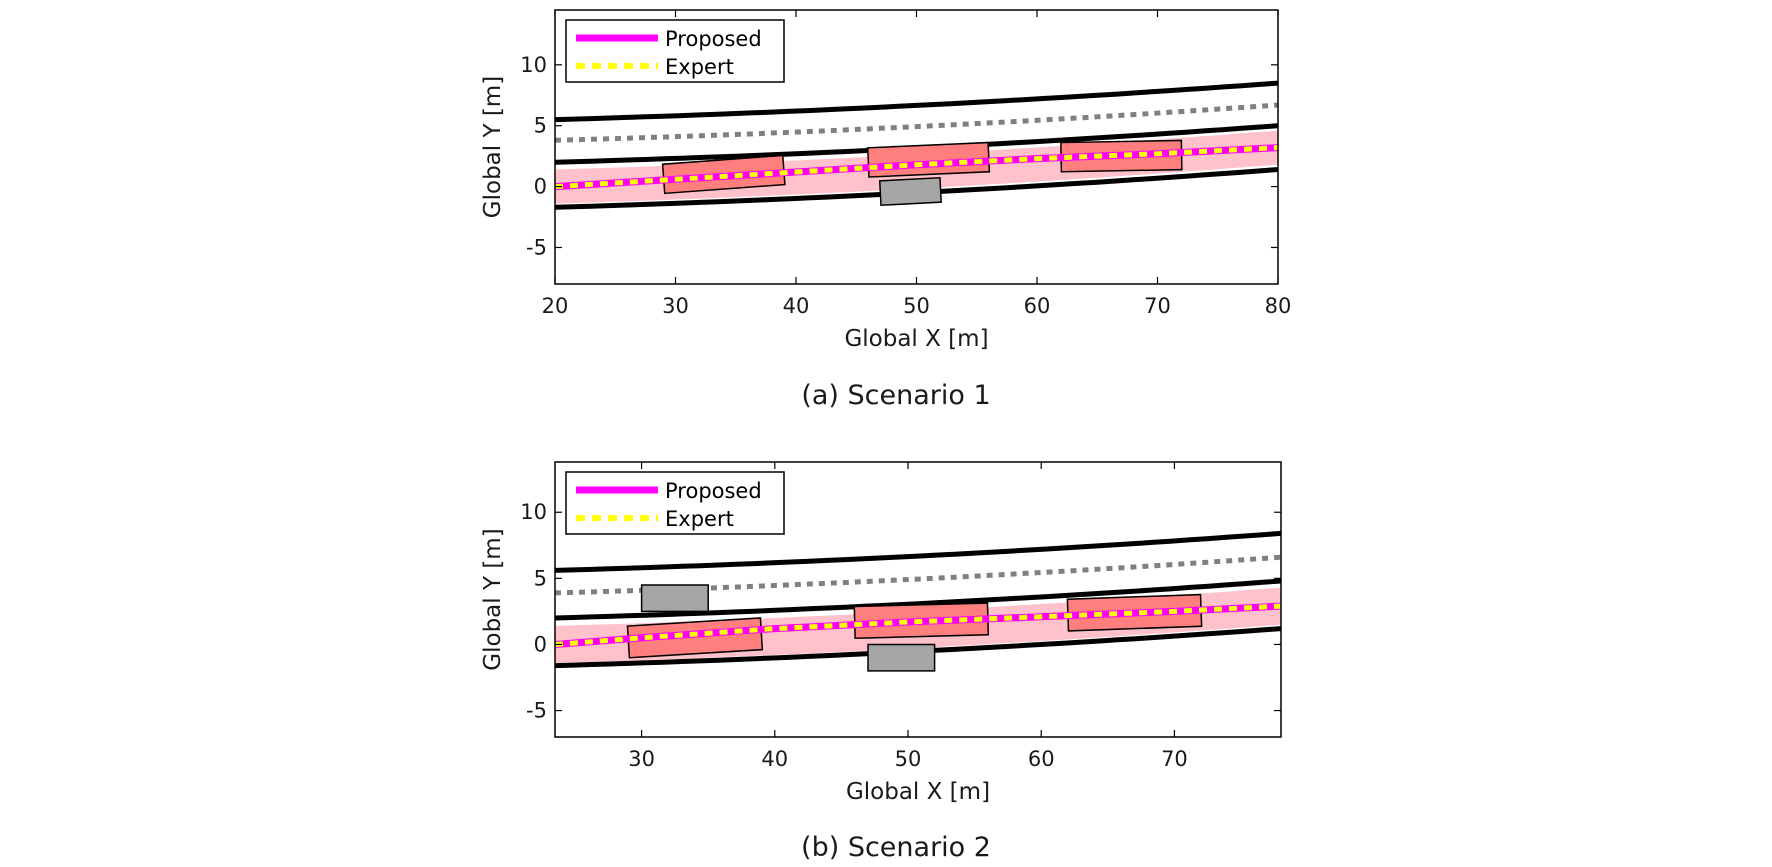 The width and height of the screenshot is (1772, 867). I want to click on caption-scenario-2: (b) Scenario 2, so click(896, 847).